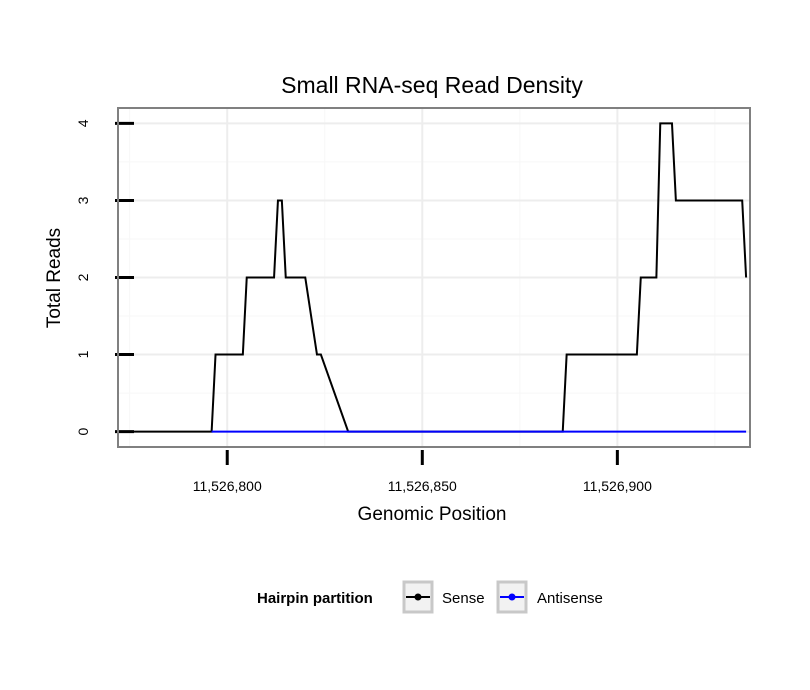  Describe the element at coordinates (83, 123) in the screenshot. I see `y-tick-label: 4` at that location.